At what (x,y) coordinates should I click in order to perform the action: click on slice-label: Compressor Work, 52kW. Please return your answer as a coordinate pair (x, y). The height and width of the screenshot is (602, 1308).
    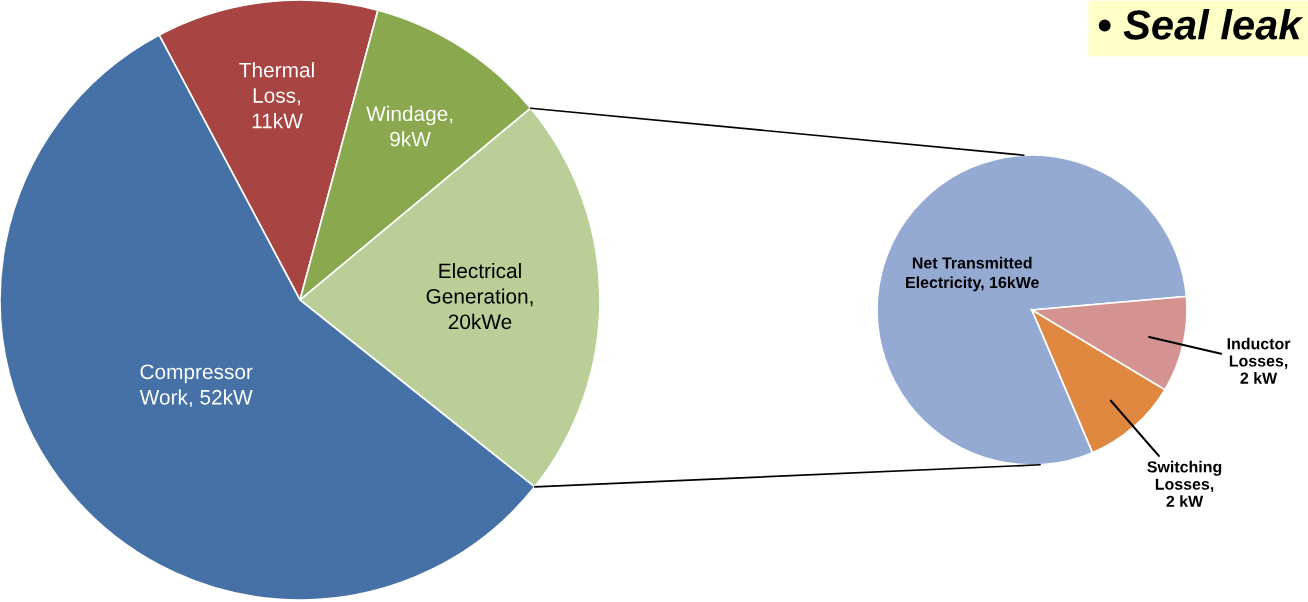
    Looking at the image, I should click on (196, 386).